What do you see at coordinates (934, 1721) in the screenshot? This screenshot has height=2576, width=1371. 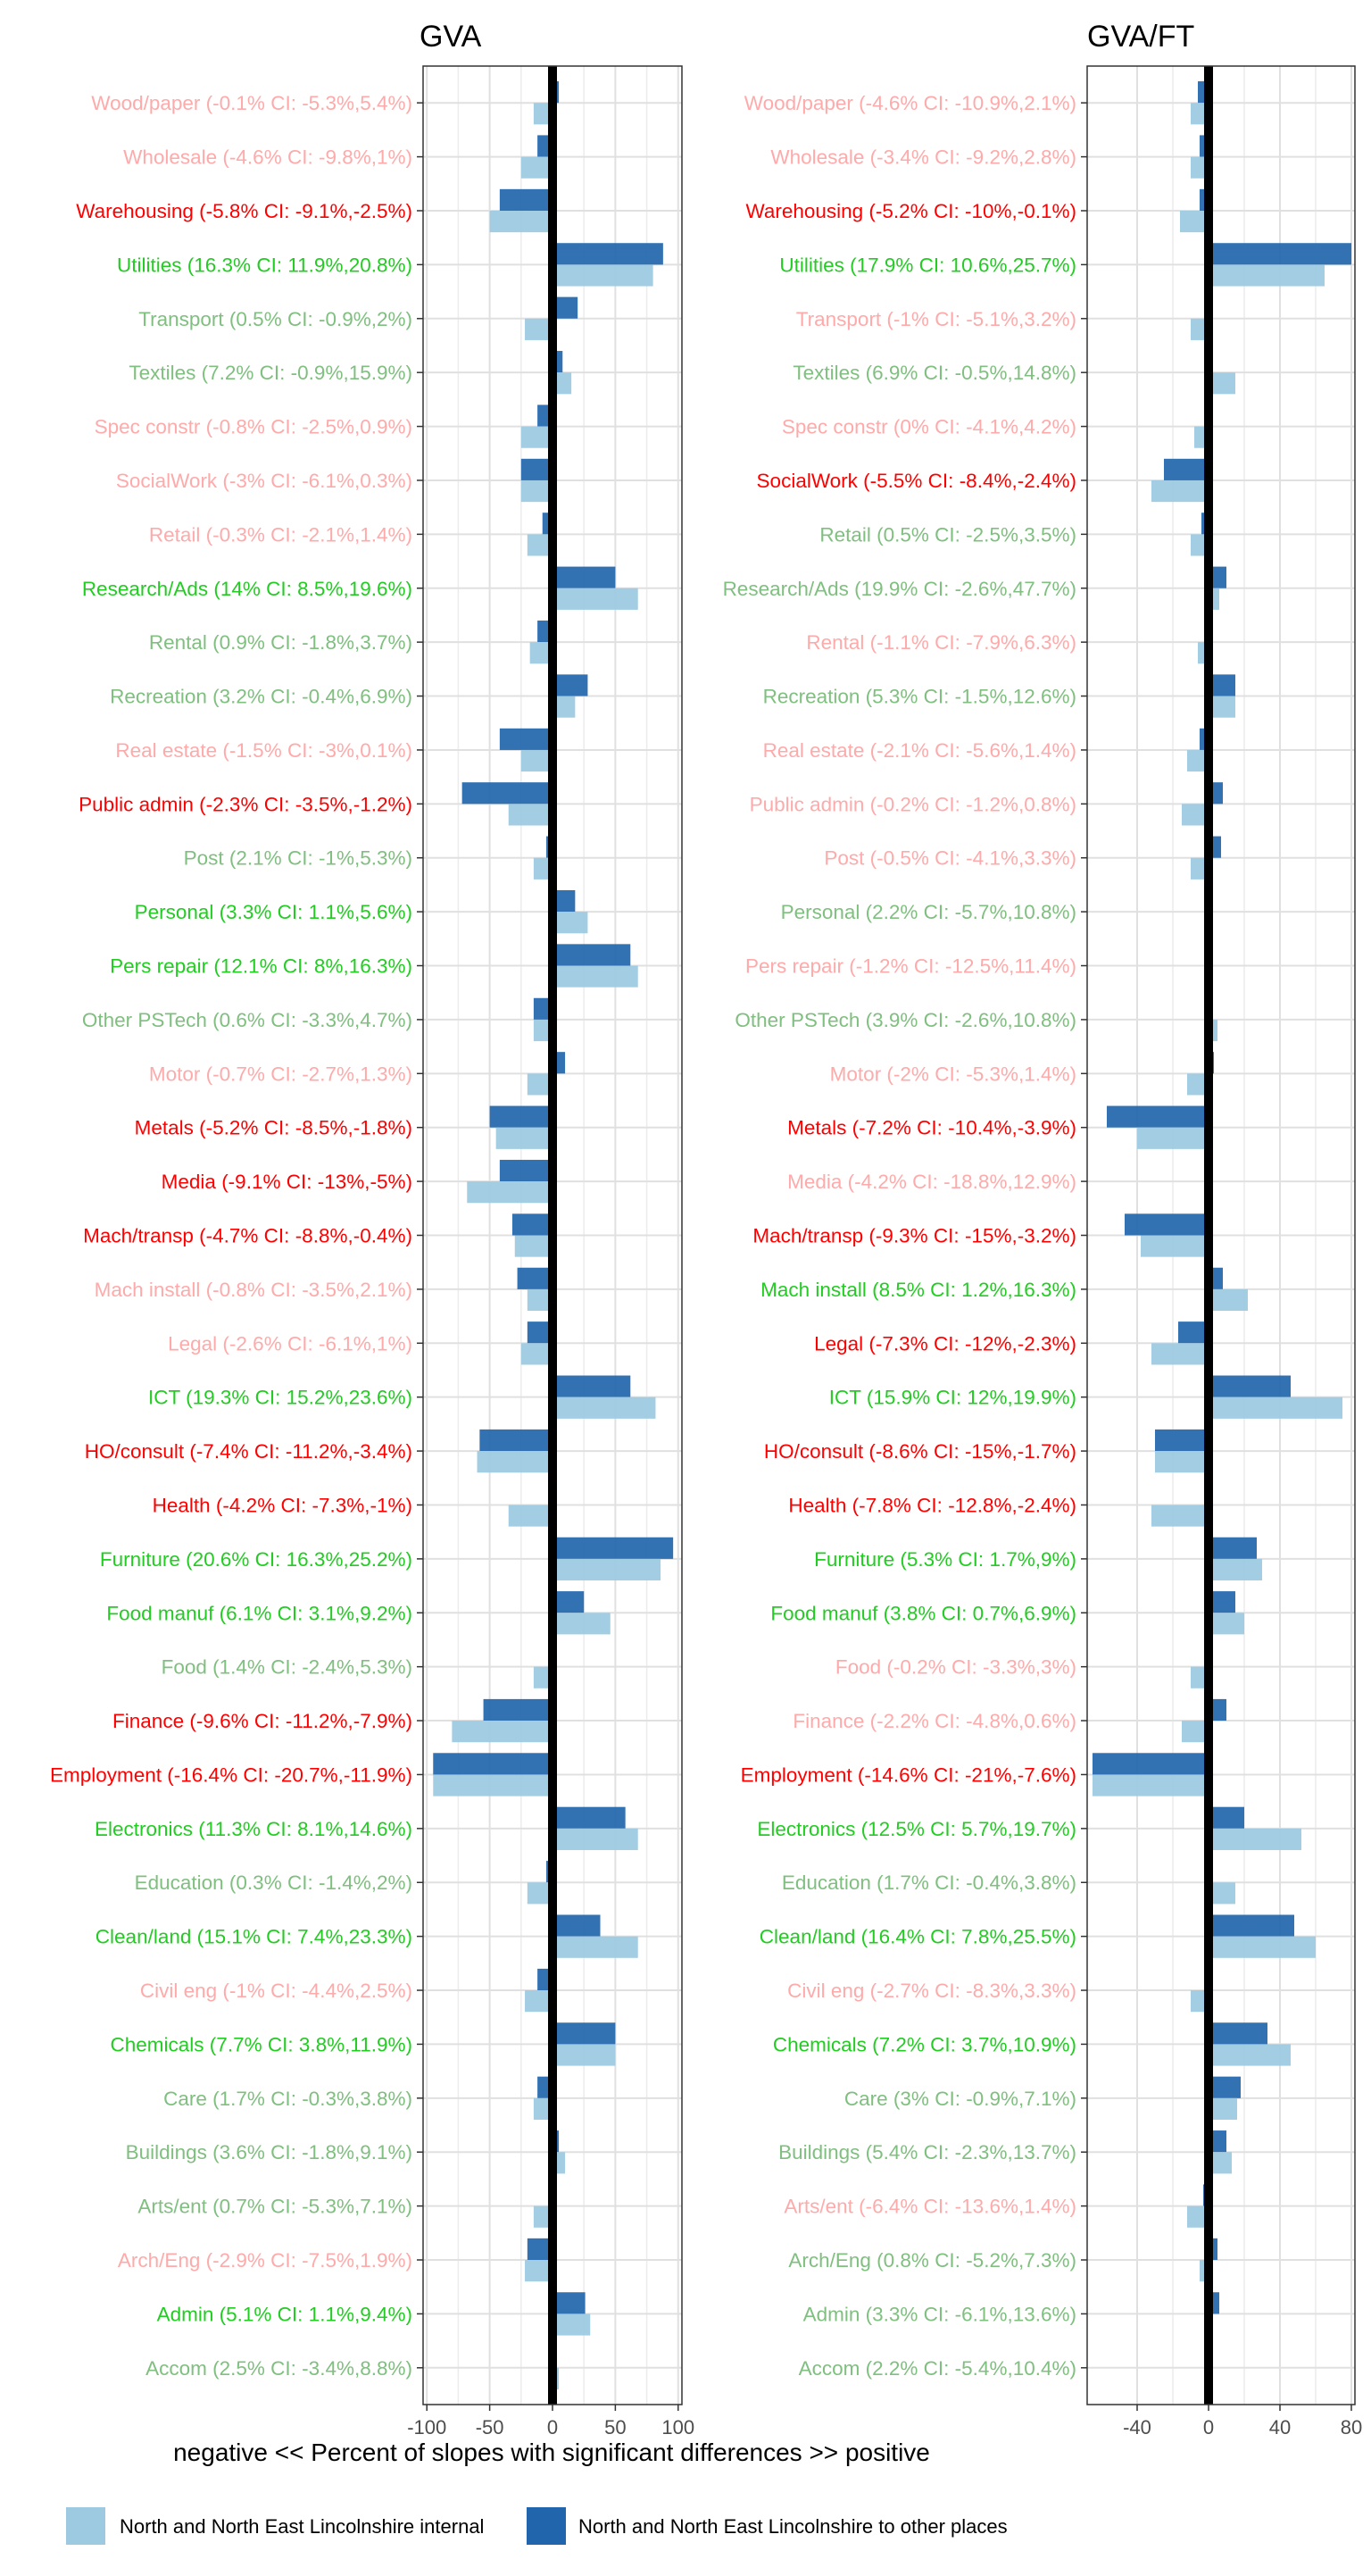 I see `row-label: Finance (-2.2% CI: -4.8%,0.6%)` at bounding box center [934, 1721].